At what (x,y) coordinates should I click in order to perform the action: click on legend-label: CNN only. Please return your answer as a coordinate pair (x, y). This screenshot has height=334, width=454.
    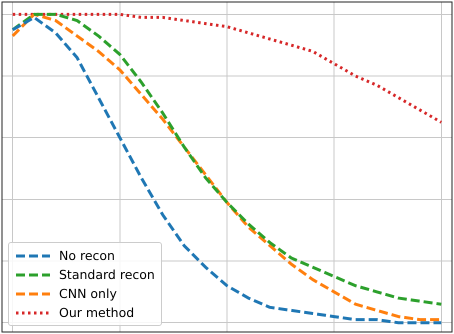
    Looking at the image, I should click on (88, 294).